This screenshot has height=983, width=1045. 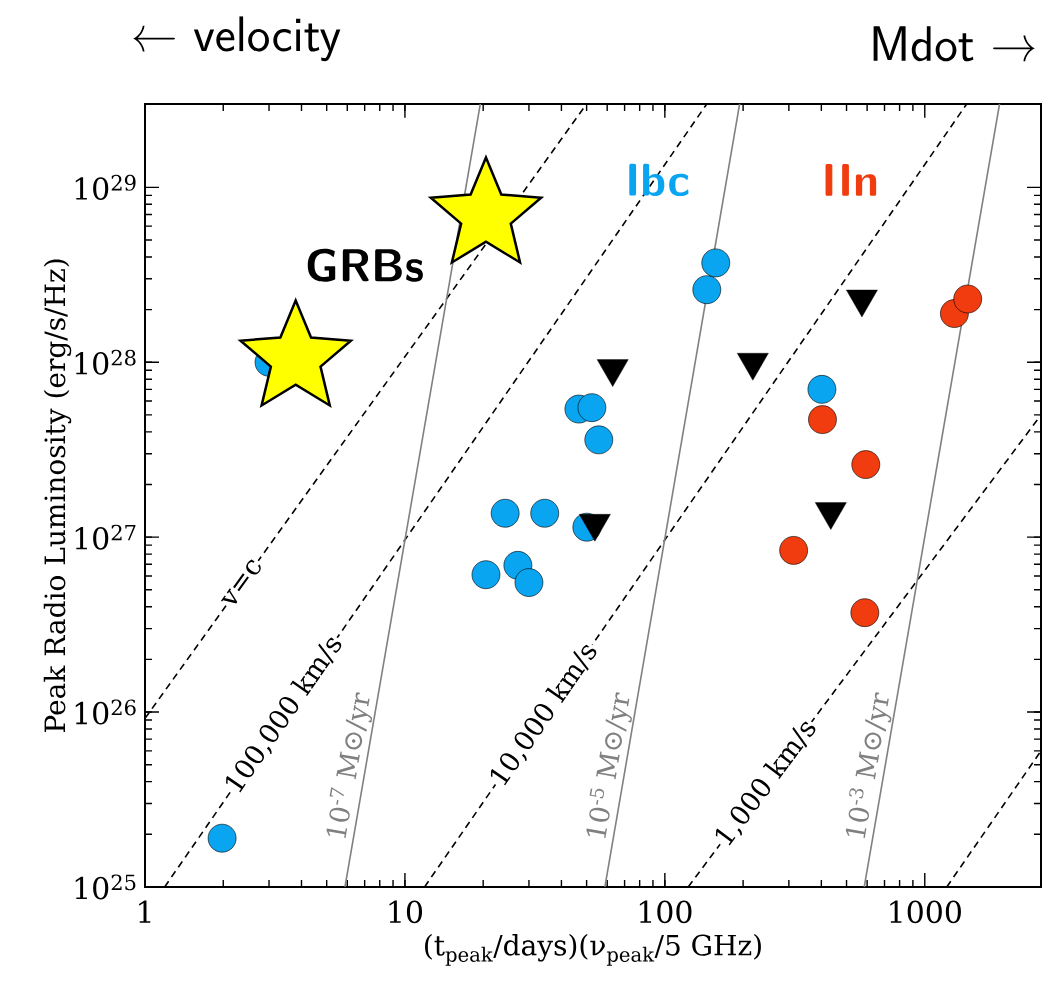 What do you see at coordinates (105, 712) in the screenshot?
I see `y-tick-label: 10$^{26}$` at bounding box center [105, 712].